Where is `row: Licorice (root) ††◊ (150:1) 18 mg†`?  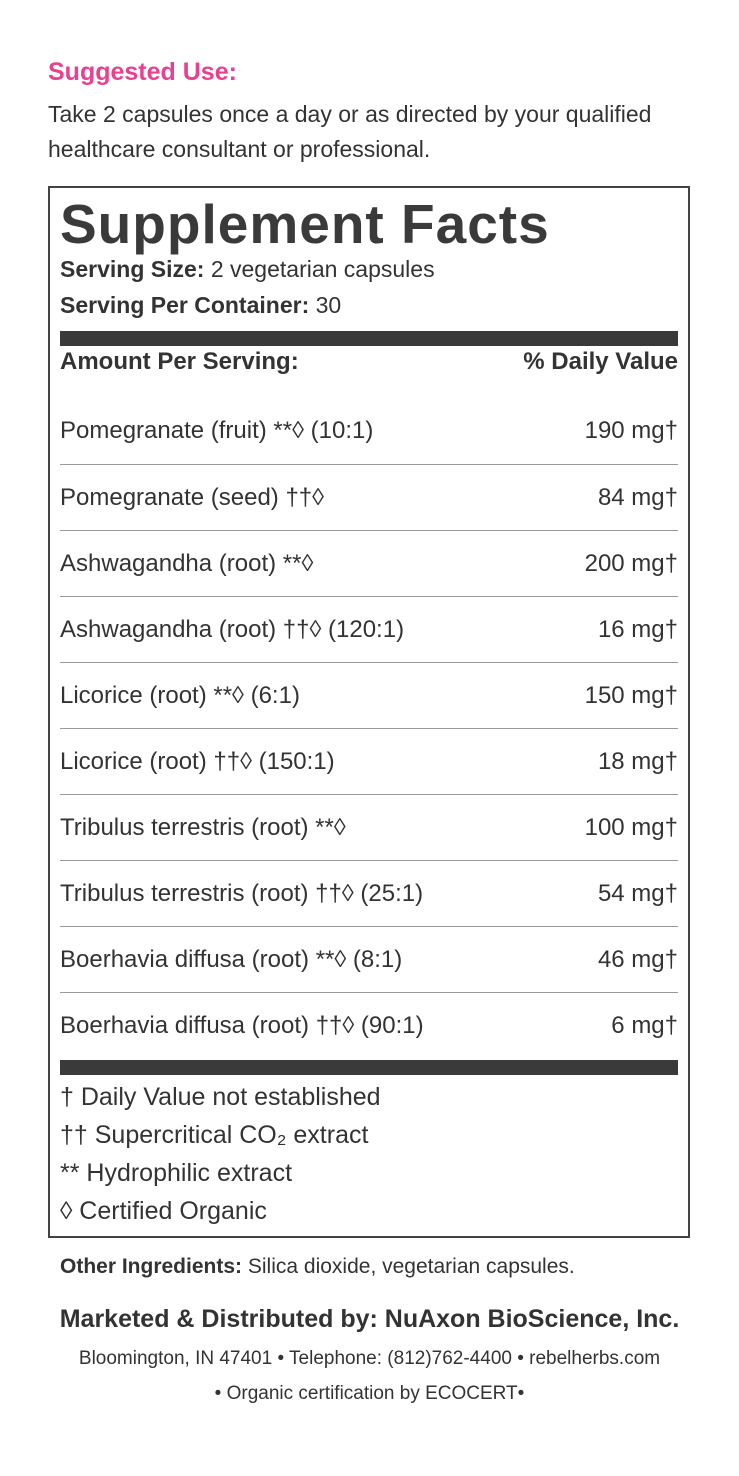
row: Licorice (root) ††◊ (150:1) 18 mg† is located at coordinates (369, 761).